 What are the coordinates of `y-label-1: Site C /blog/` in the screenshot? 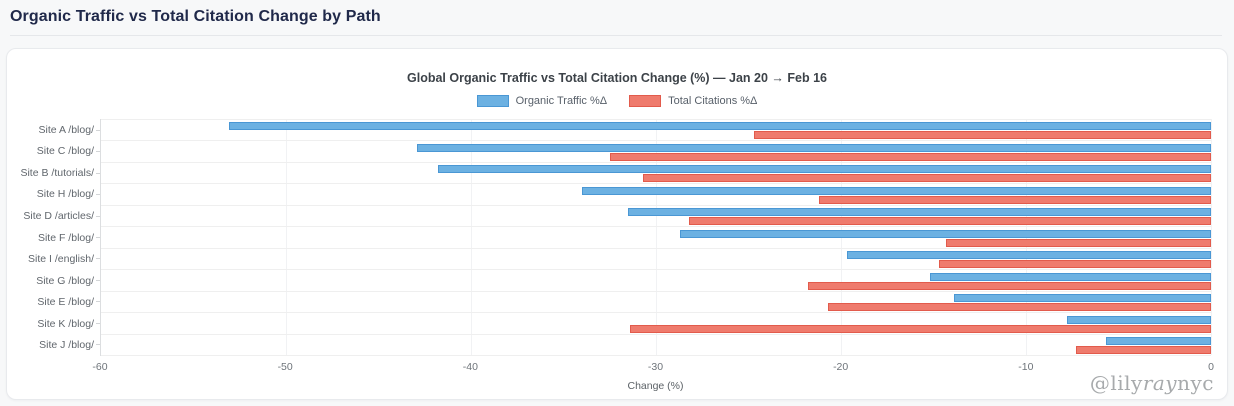 It's located at (65, 151).